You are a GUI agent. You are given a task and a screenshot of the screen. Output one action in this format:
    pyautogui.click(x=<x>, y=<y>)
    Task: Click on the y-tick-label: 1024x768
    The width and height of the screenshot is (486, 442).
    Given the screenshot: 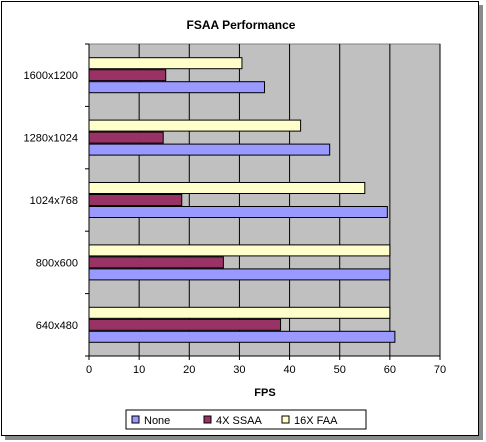 What is the action you would take?
    pyautogui.click(x=54, y=201)
    